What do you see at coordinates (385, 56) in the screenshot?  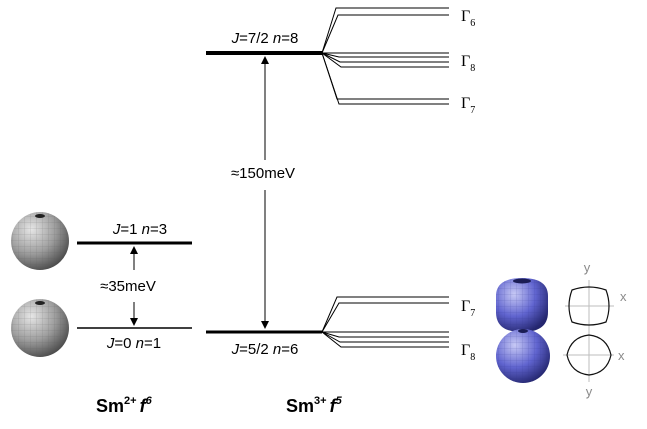 I see `upper-splitting-lines` at bounding box center [385, 56].